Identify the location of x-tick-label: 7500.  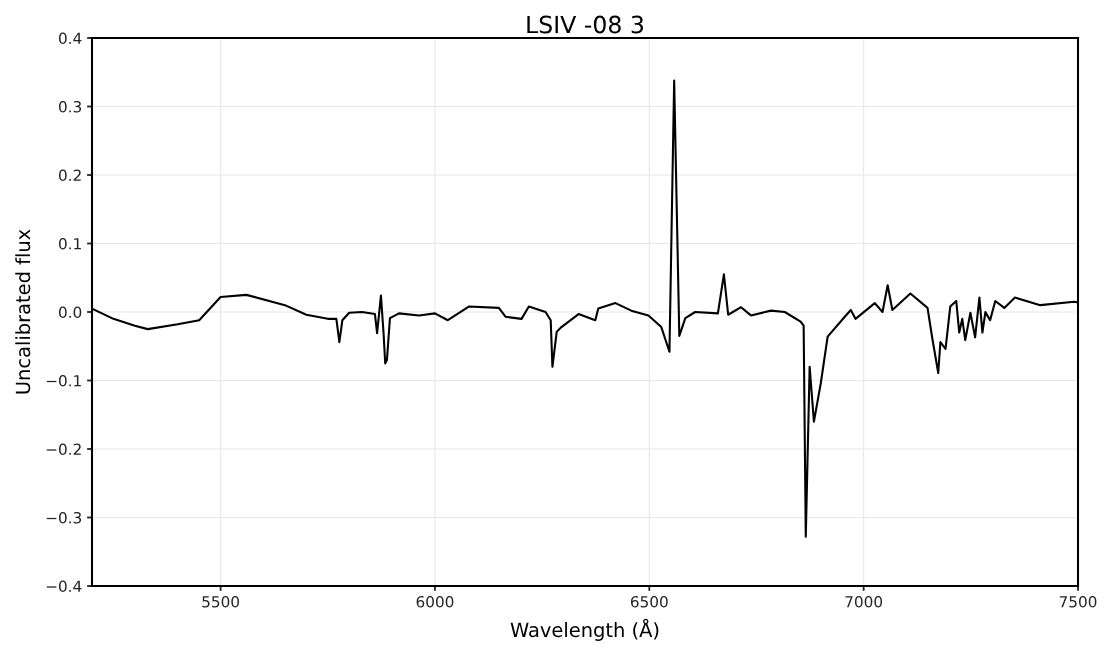
(1078, 601).